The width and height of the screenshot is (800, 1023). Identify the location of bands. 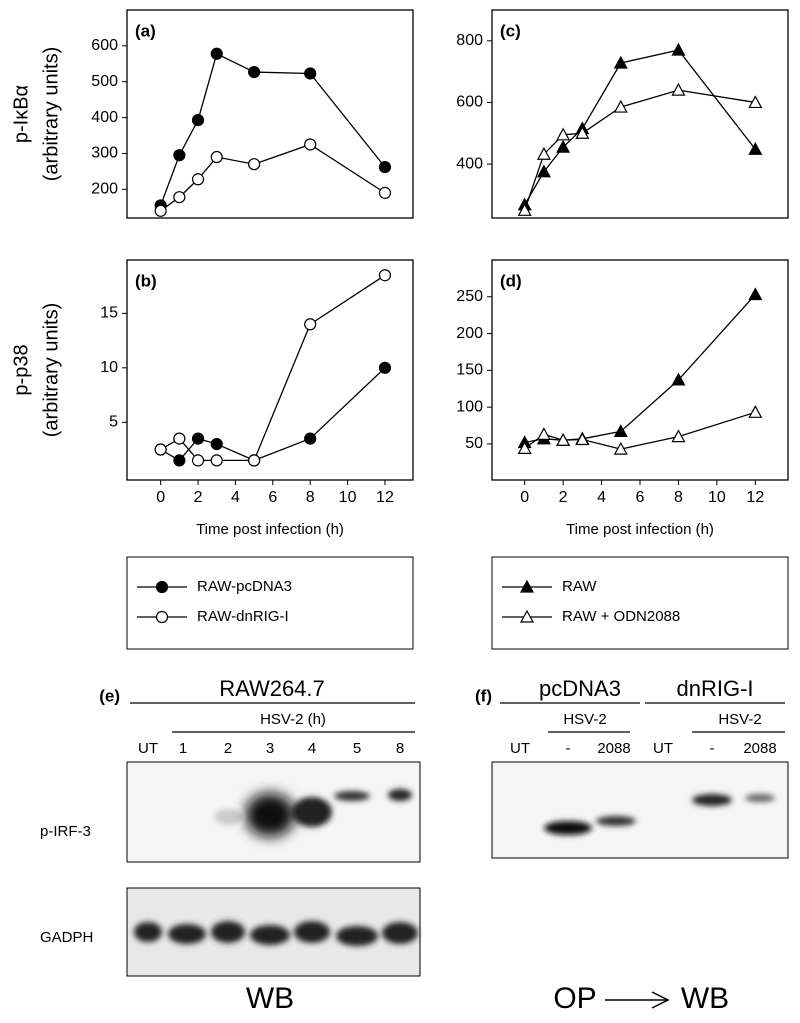
(276, 933).